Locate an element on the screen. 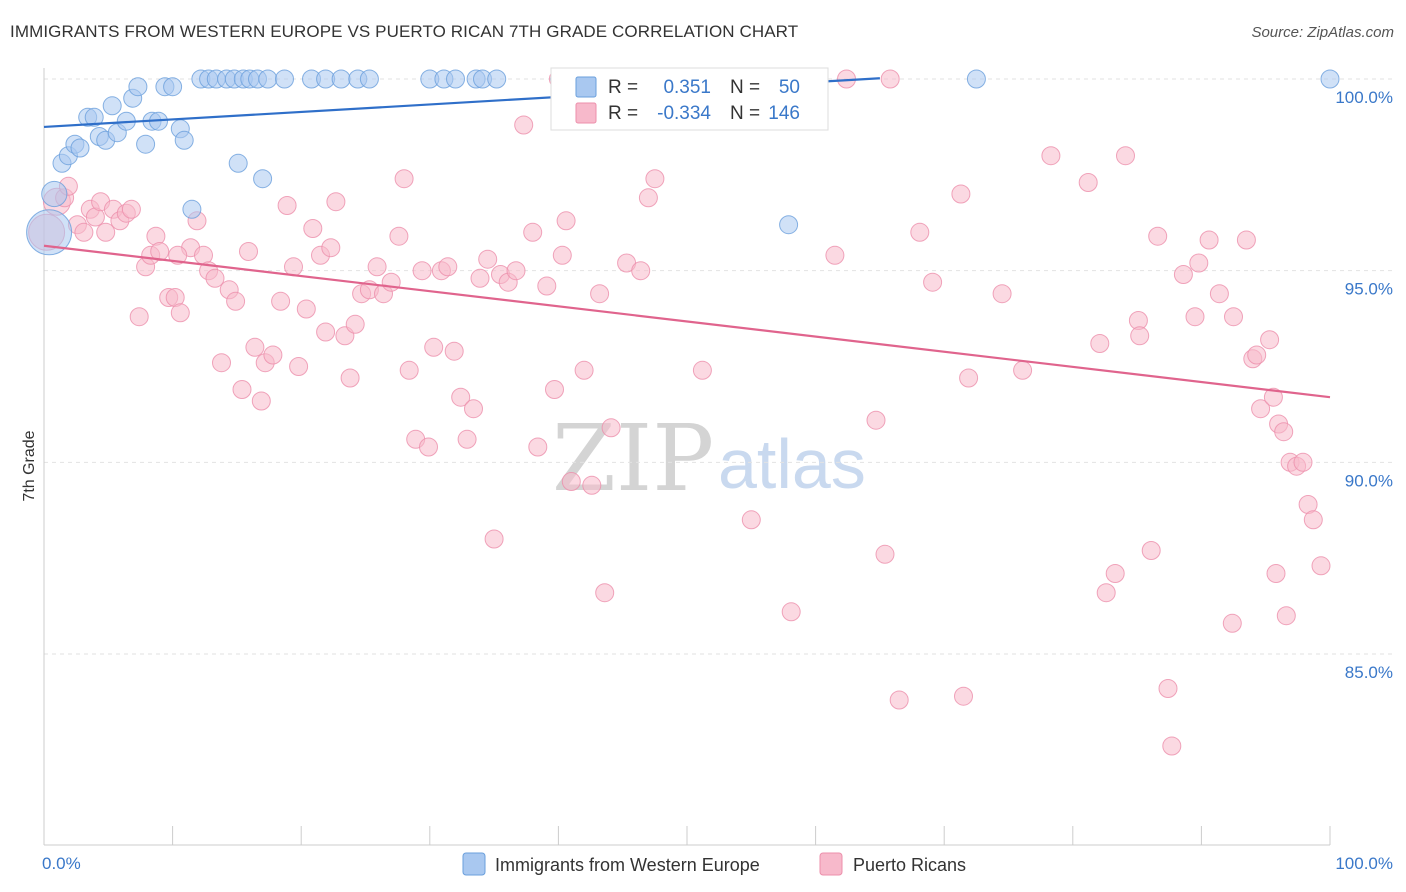 The height and width of the screenshot is (892, 1406). x-tick-labels: 0.0% 100.0% is located at coordinates (717, 863).